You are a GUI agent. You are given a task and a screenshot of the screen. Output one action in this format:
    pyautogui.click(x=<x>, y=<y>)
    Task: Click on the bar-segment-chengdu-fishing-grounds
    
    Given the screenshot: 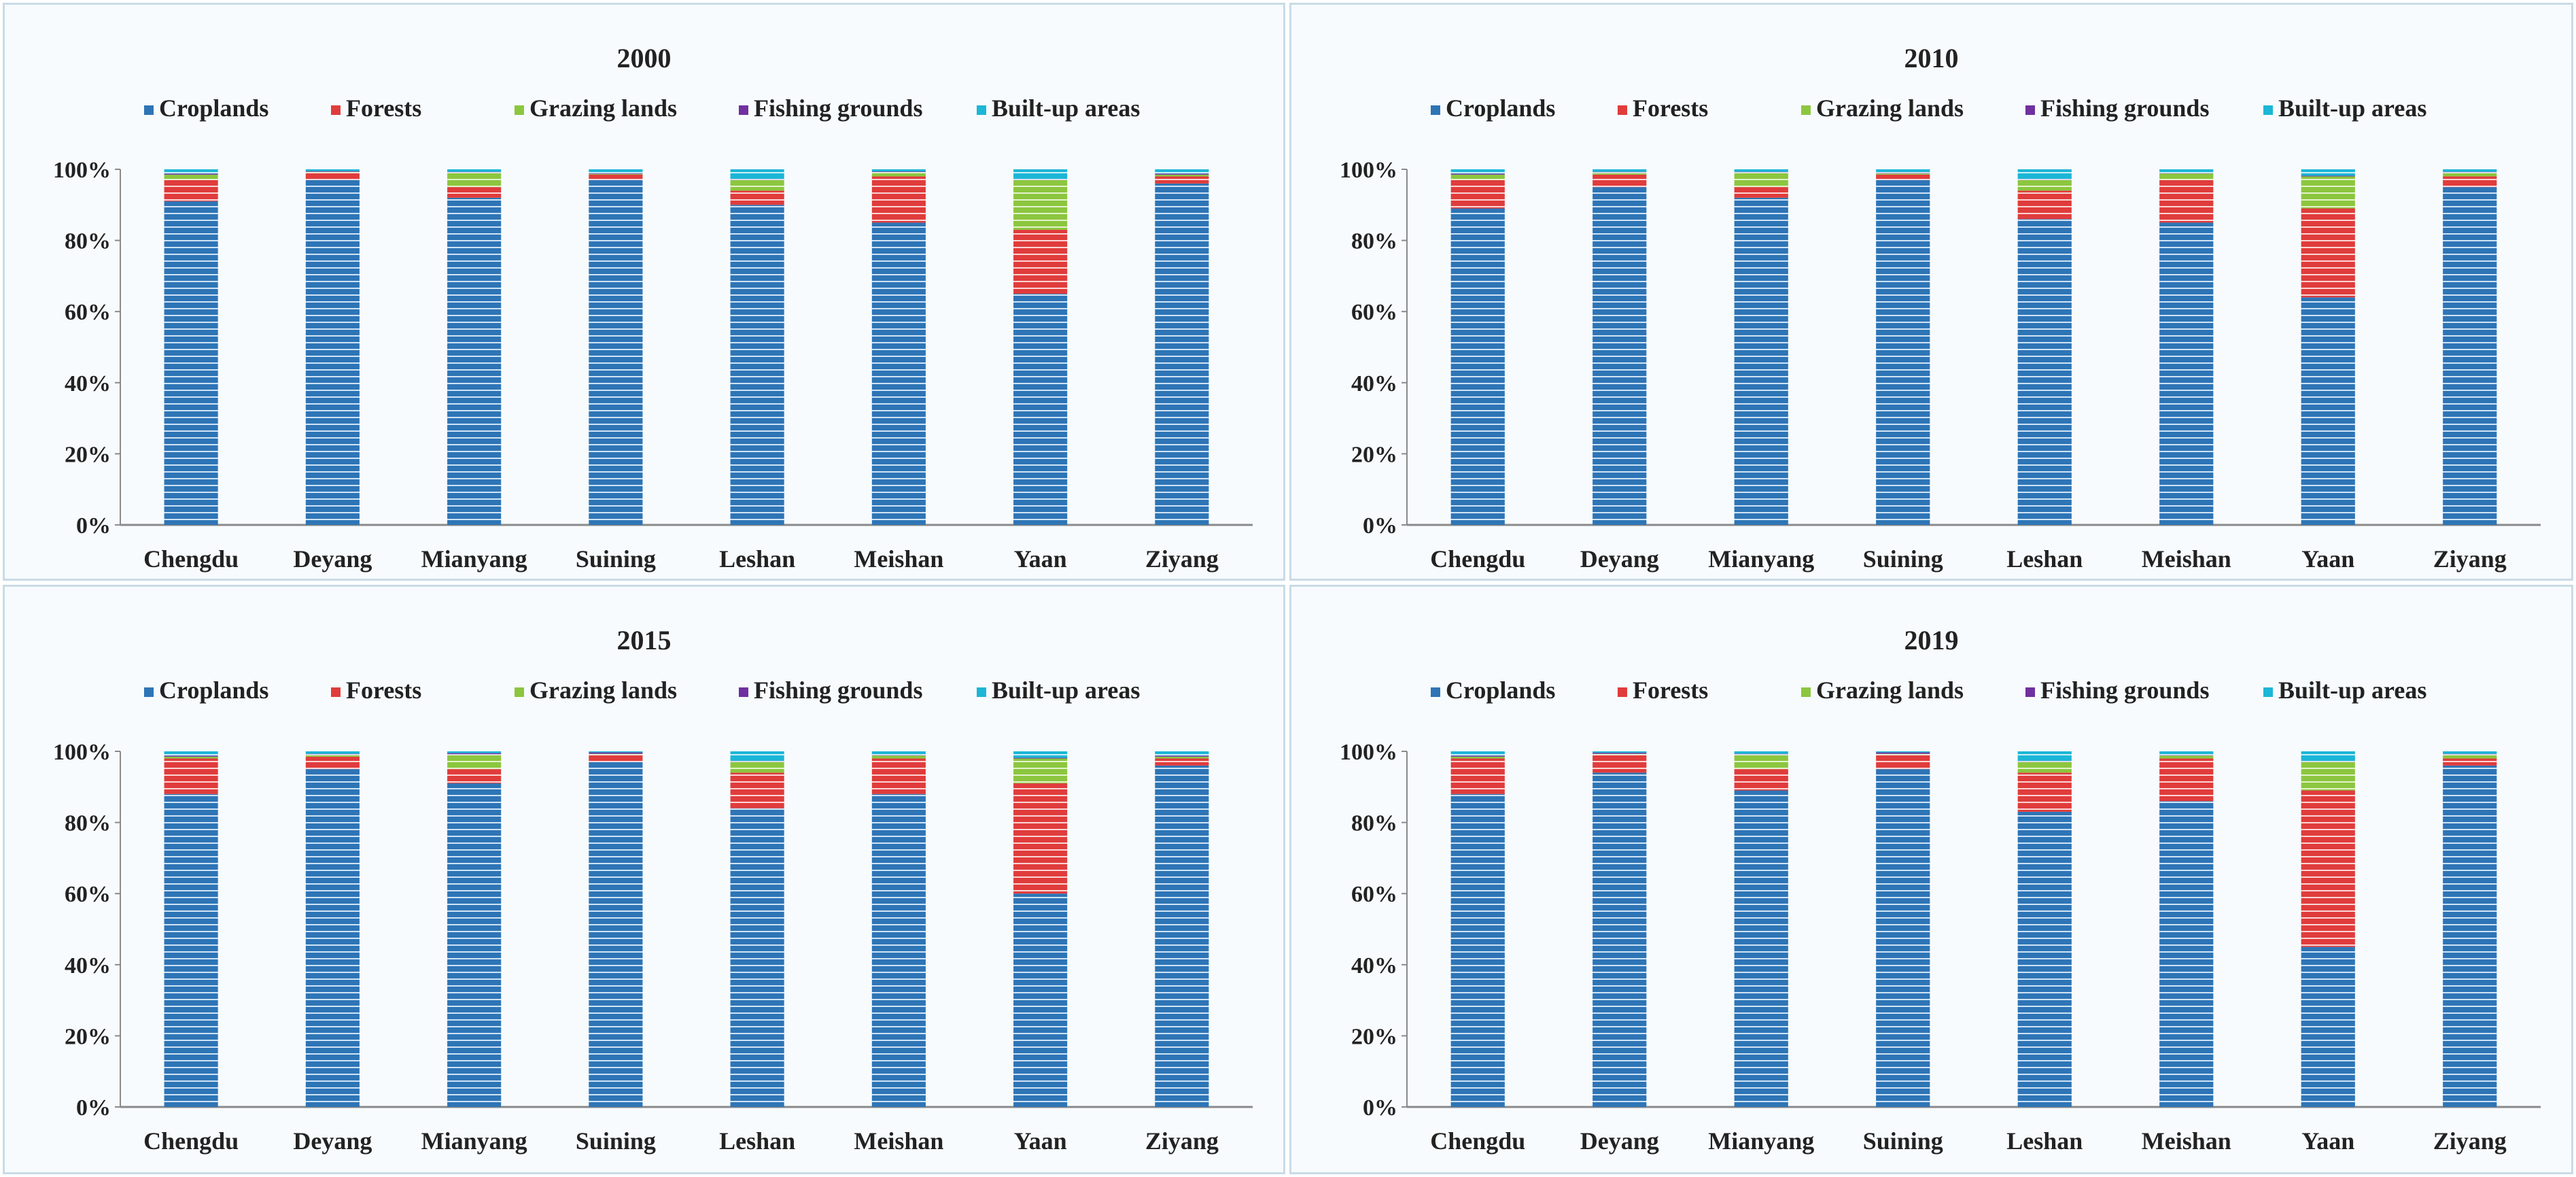 What is the action you would take?
    pyautogui.click(x=1477, y=756)
    